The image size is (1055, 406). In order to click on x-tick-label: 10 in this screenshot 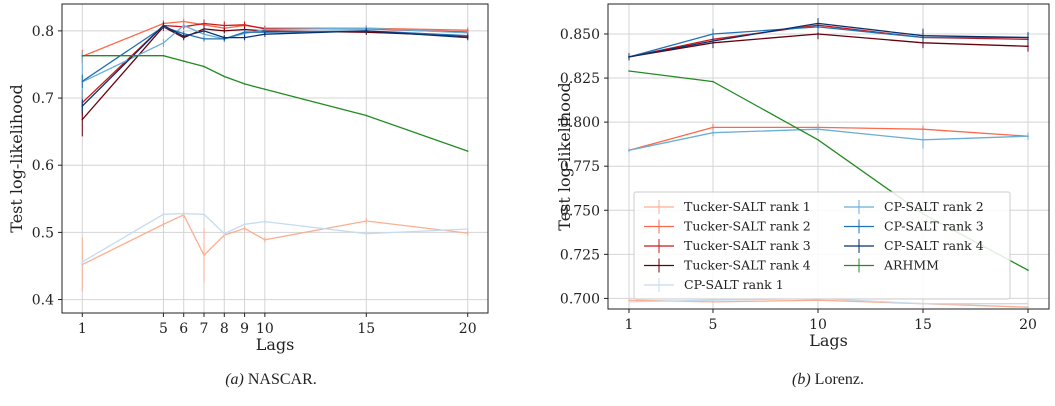, I will do `click(265, 329)`.